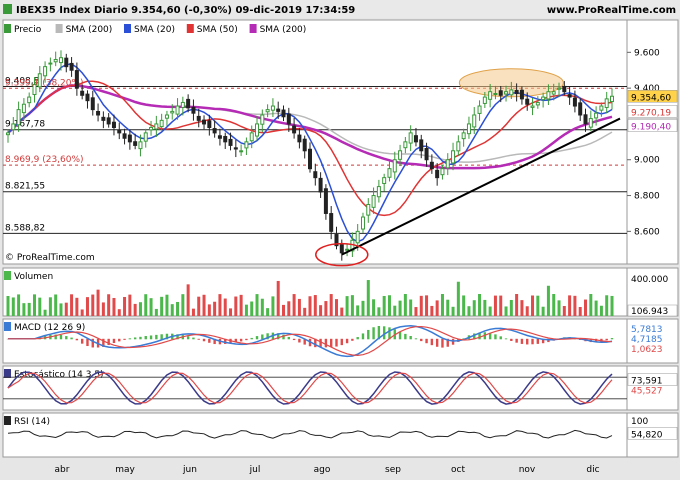 This screenshot has width=680, height=484. What do you see at coordinates (59, 375) in the screenshot?
I see `stoch-title: Estocástico (14 3 5)` at bounding box center [59, 375].